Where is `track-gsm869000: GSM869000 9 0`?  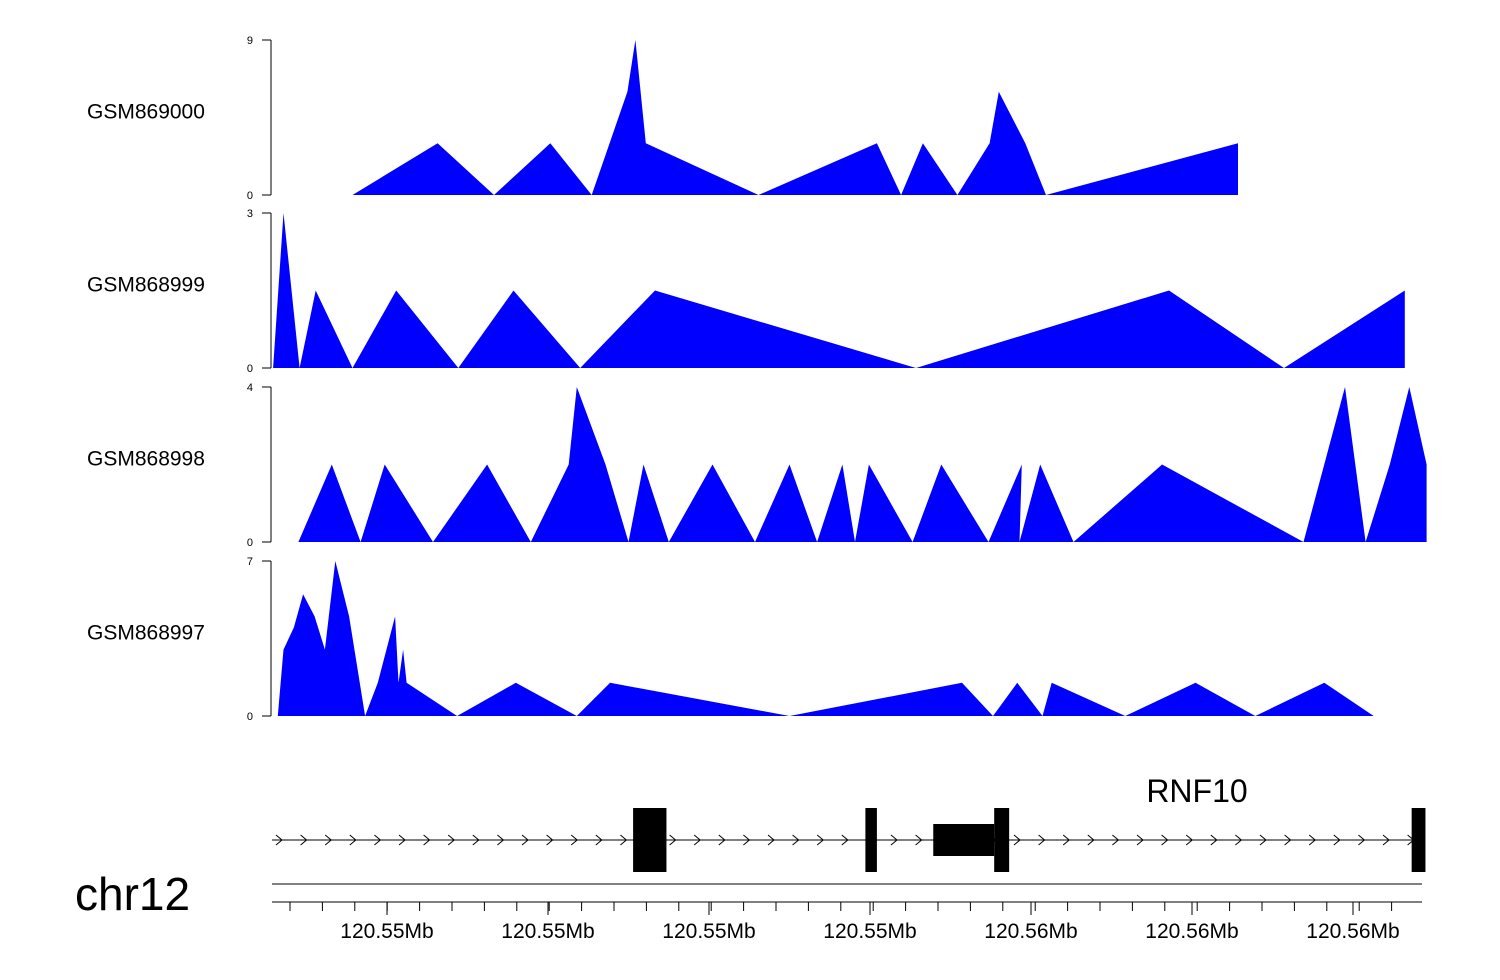 track-gsm869000: GSM869000 9 0 is located at coordinates (662, 118).